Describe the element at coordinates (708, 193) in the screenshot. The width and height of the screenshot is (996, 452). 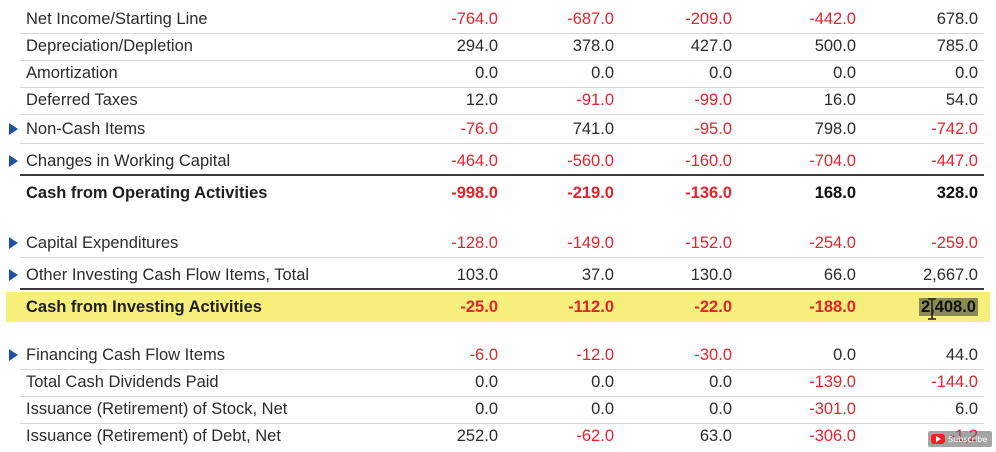
I see `value-cell: -136.0` at that location.